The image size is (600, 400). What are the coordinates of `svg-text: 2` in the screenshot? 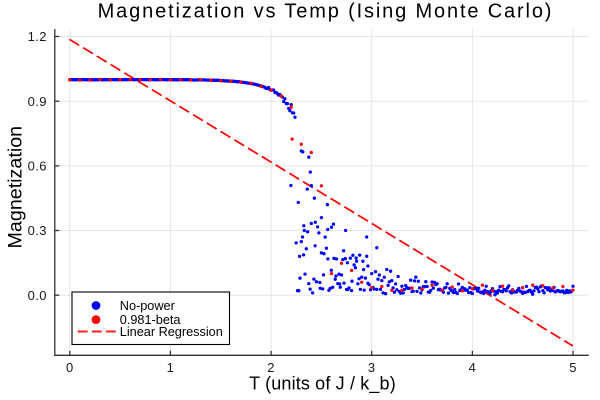 It's located at (271, 367).